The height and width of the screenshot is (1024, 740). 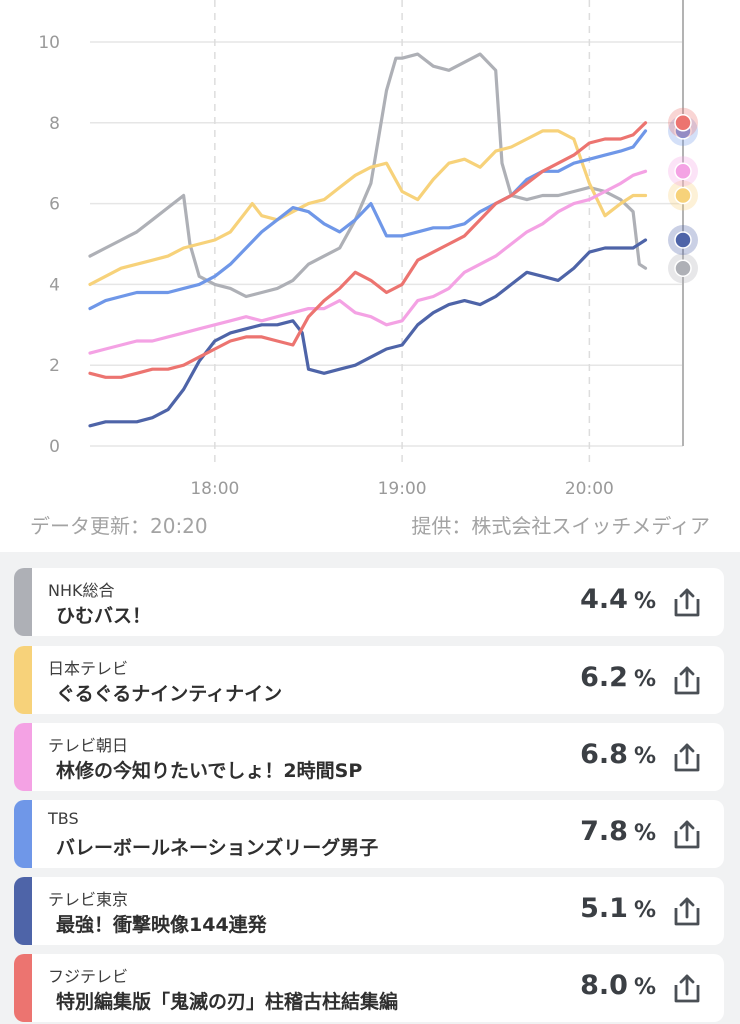 What do you see at coordinates (54, 366) in the screenshot?
I see `y-tick-label: 2` at bounding box center [54, 366].